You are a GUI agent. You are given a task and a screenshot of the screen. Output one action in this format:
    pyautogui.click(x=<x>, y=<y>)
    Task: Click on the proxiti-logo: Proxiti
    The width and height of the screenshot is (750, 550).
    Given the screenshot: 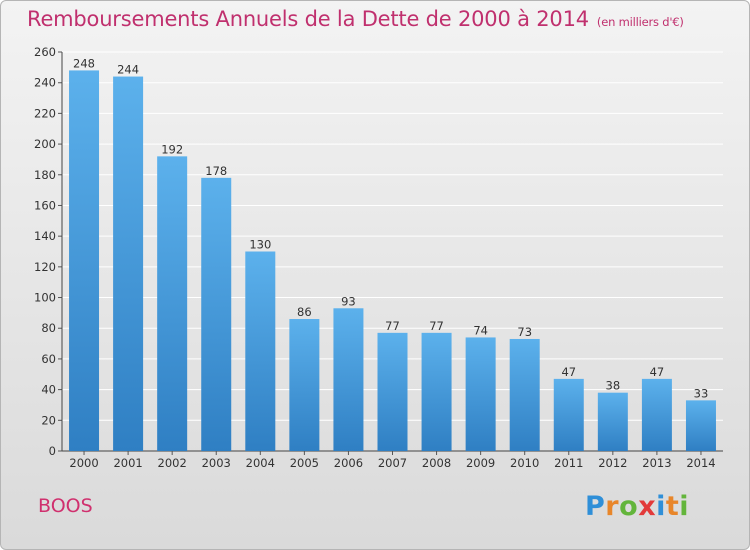 What is the action you would take?
    pyautogui.click(x=637, y=506)
    